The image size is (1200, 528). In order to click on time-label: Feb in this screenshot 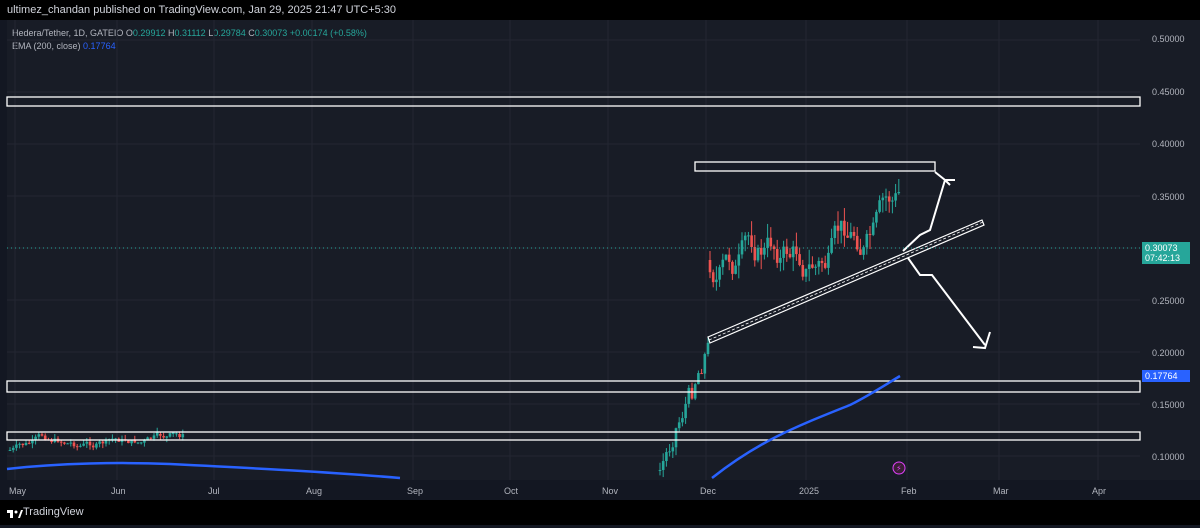, I will do `click(909, 491)`.